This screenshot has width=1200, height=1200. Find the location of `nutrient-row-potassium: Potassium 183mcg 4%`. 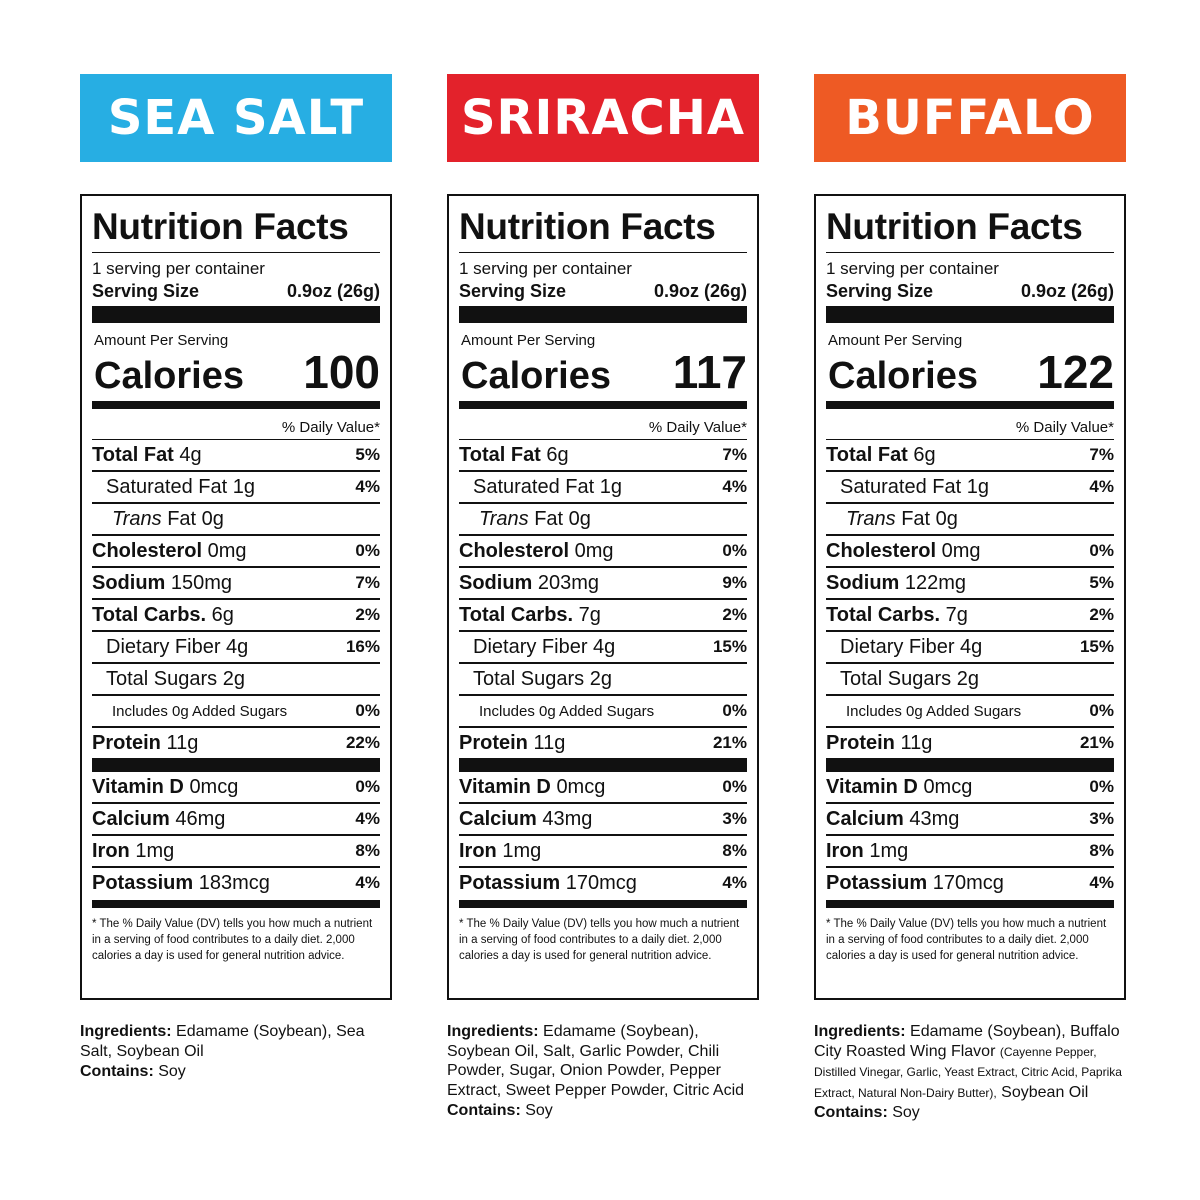

nutrient-row-potassium: Potassium 183mcg 4% is located at coordinates (236, 883).